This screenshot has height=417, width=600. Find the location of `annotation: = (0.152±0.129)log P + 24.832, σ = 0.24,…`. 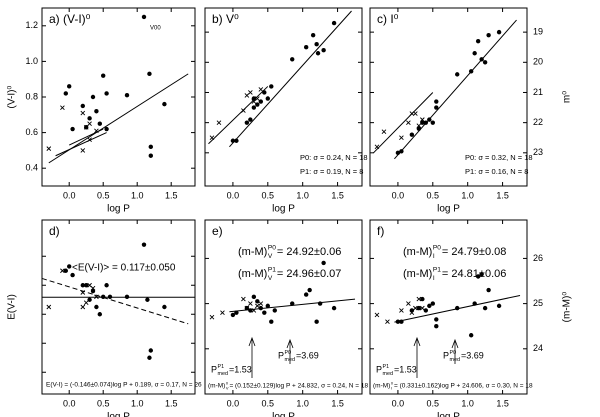

annotation: = (0.152±0.129)log P + 24.832, σ = 0.24,… is located at coordinates (298, 386).